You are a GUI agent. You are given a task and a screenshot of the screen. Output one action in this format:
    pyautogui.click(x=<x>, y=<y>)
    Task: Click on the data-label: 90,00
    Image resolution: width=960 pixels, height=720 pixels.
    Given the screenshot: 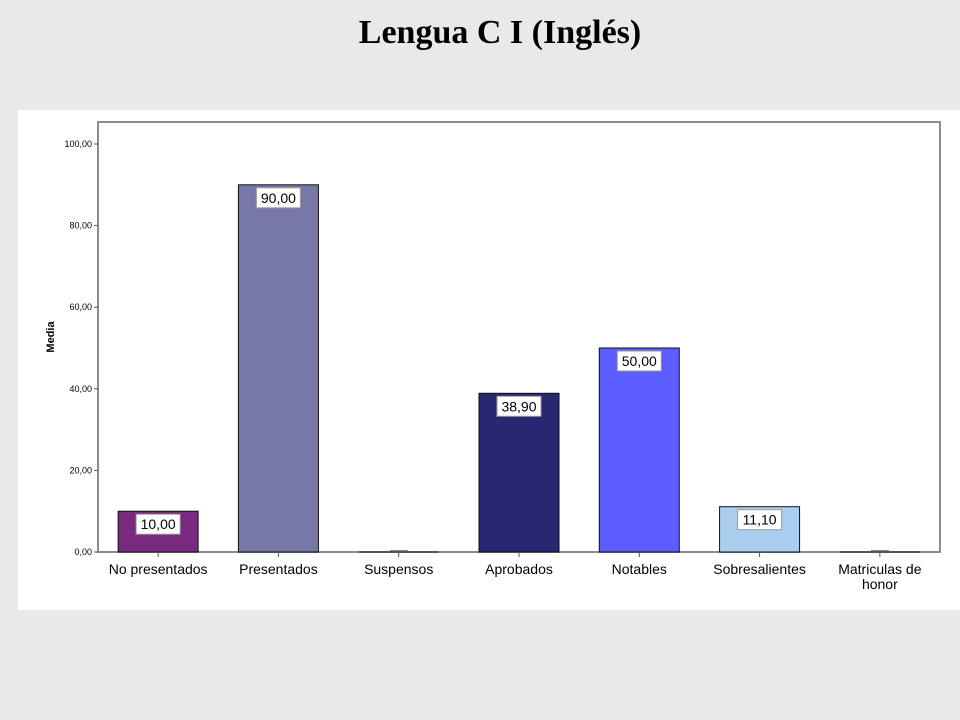 What is the action you would take?
    pyautogui.click(x=278, y=198)
    